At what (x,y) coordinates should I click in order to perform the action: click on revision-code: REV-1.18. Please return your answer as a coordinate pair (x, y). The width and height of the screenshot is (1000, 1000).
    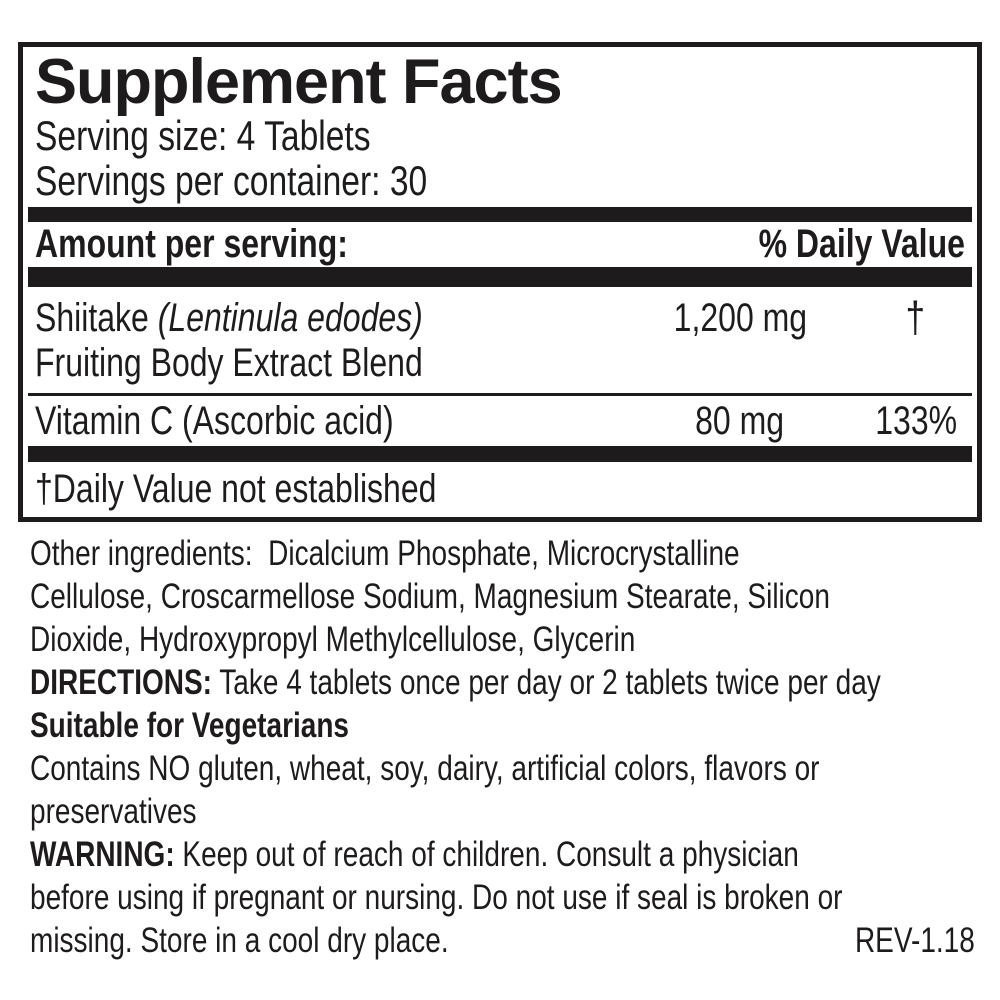
    Looking at the image, I should click on (915, 940).